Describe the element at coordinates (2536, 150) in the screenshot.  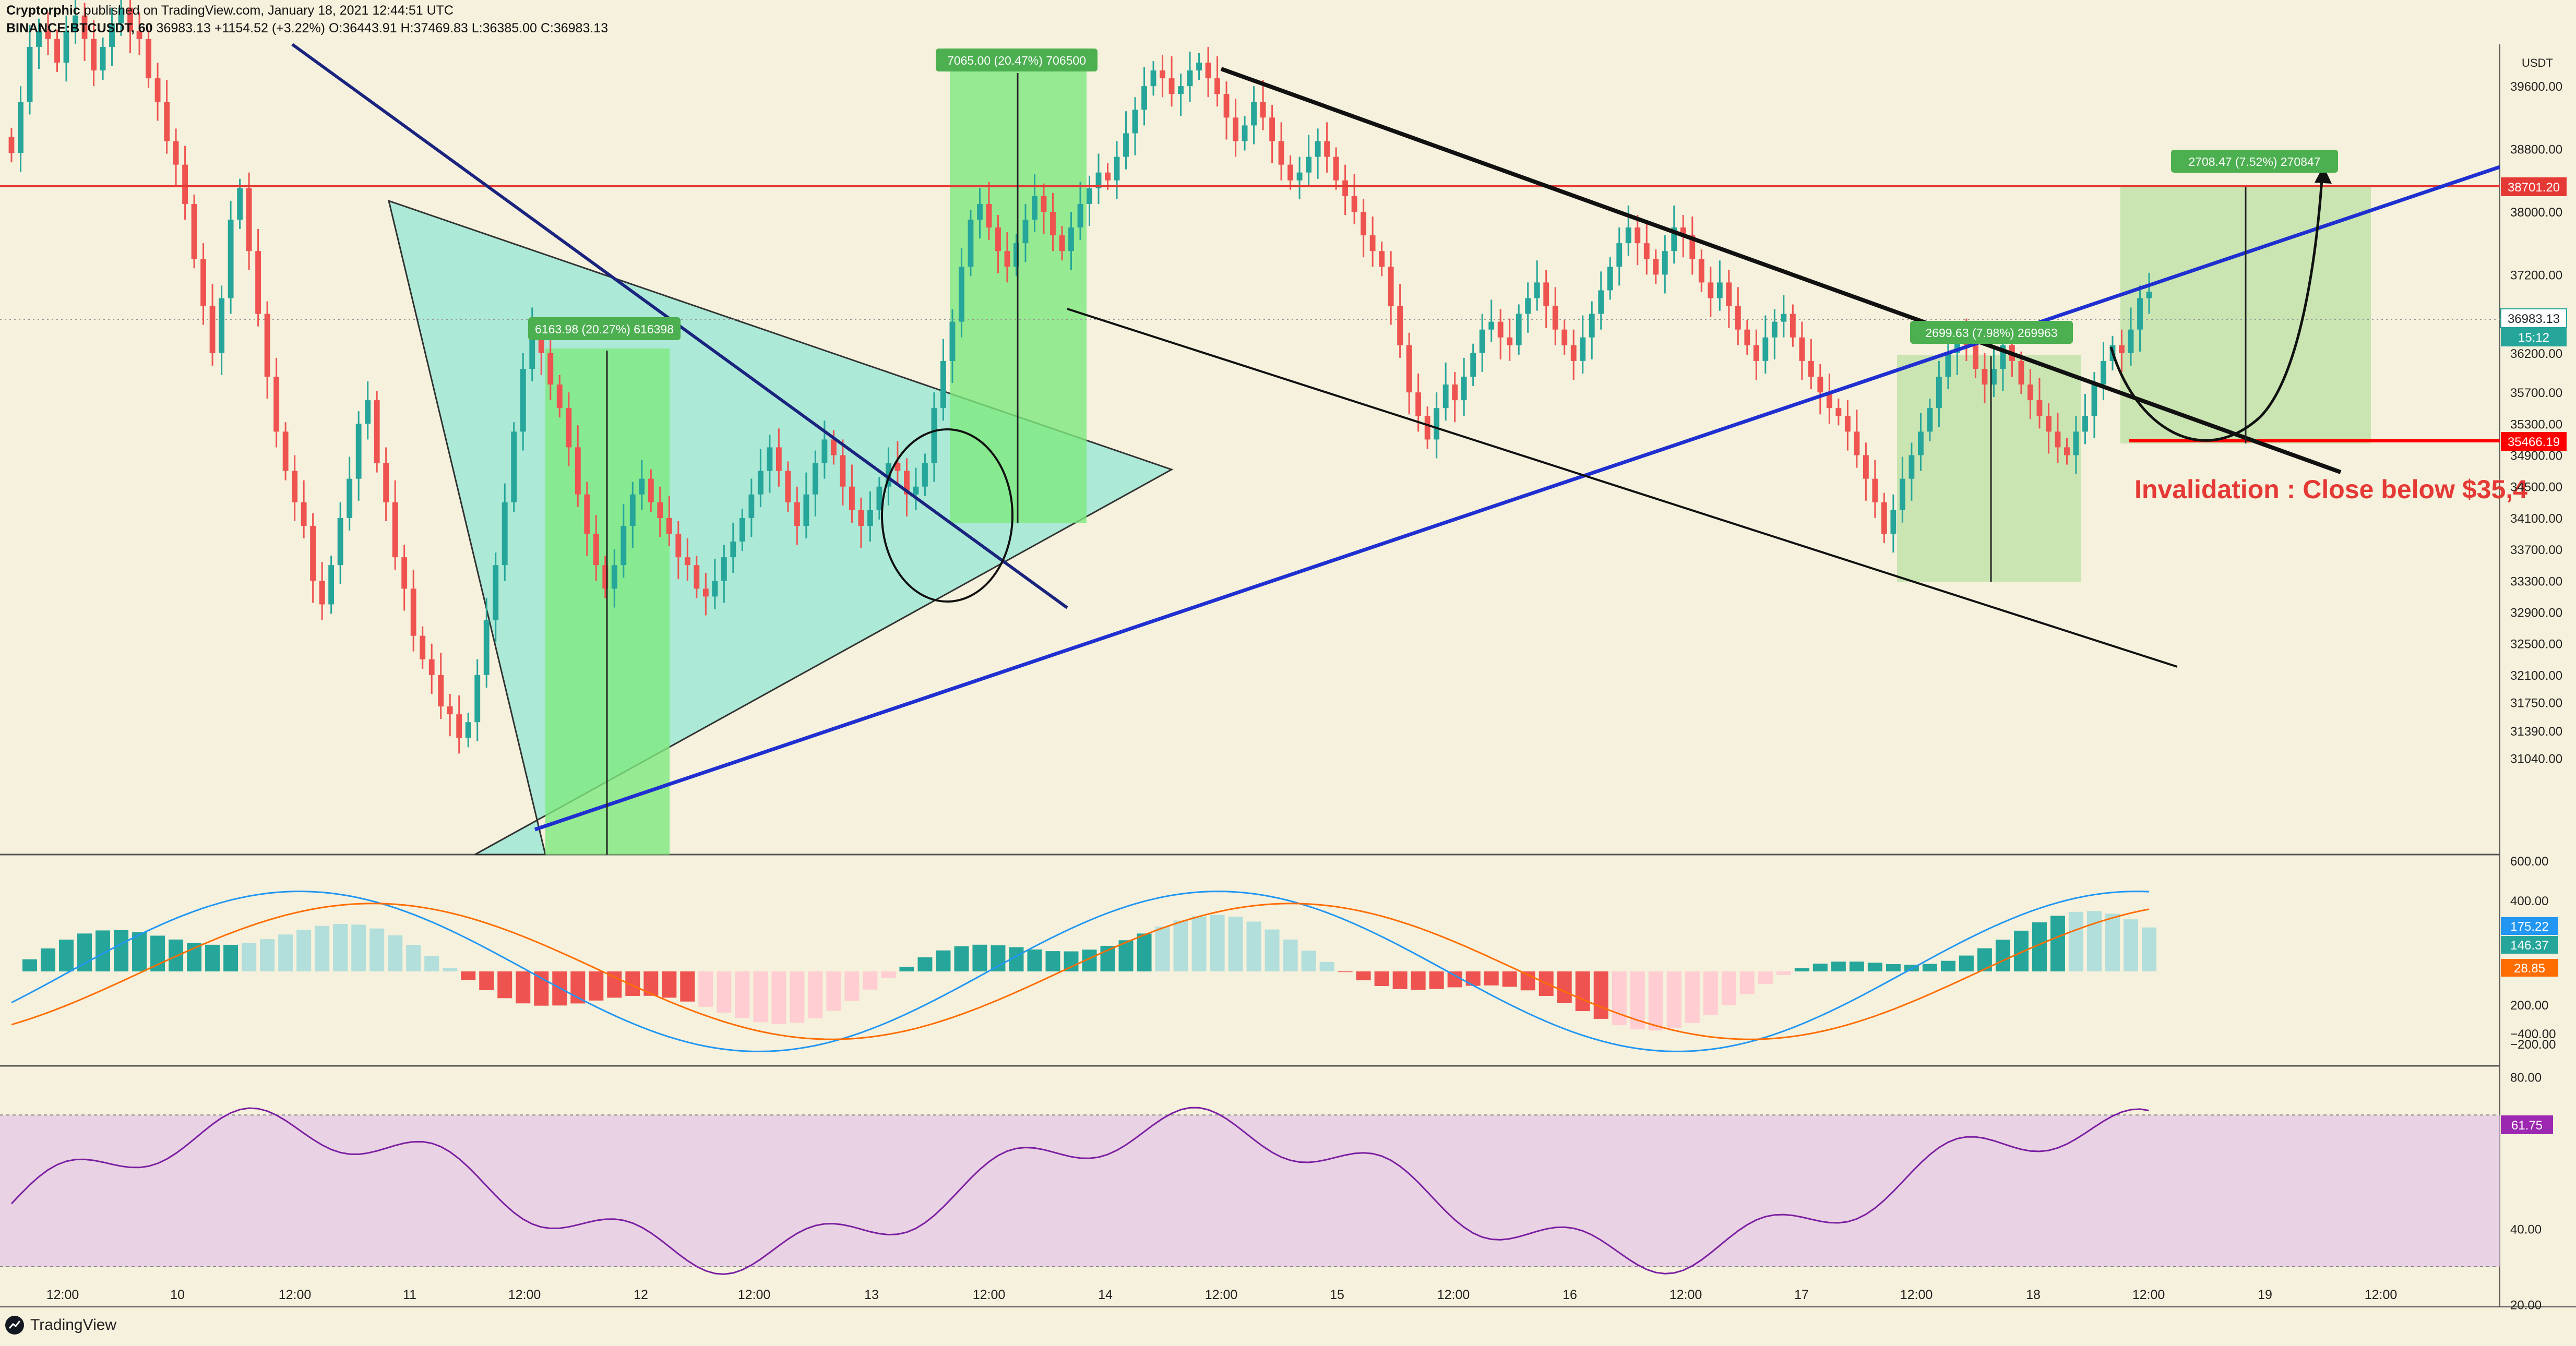
I see `price-tick-label: 38800.00` at that location.